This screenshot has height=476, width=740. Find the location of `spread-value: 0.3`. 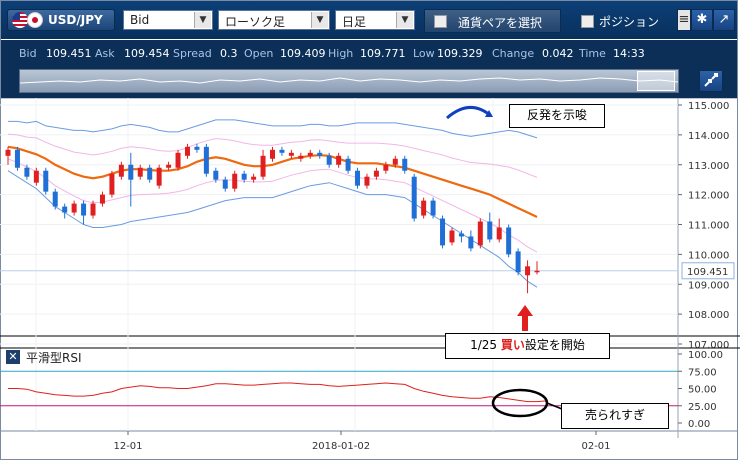

spread-value: 0.3 is located at coordinates (229, 53).